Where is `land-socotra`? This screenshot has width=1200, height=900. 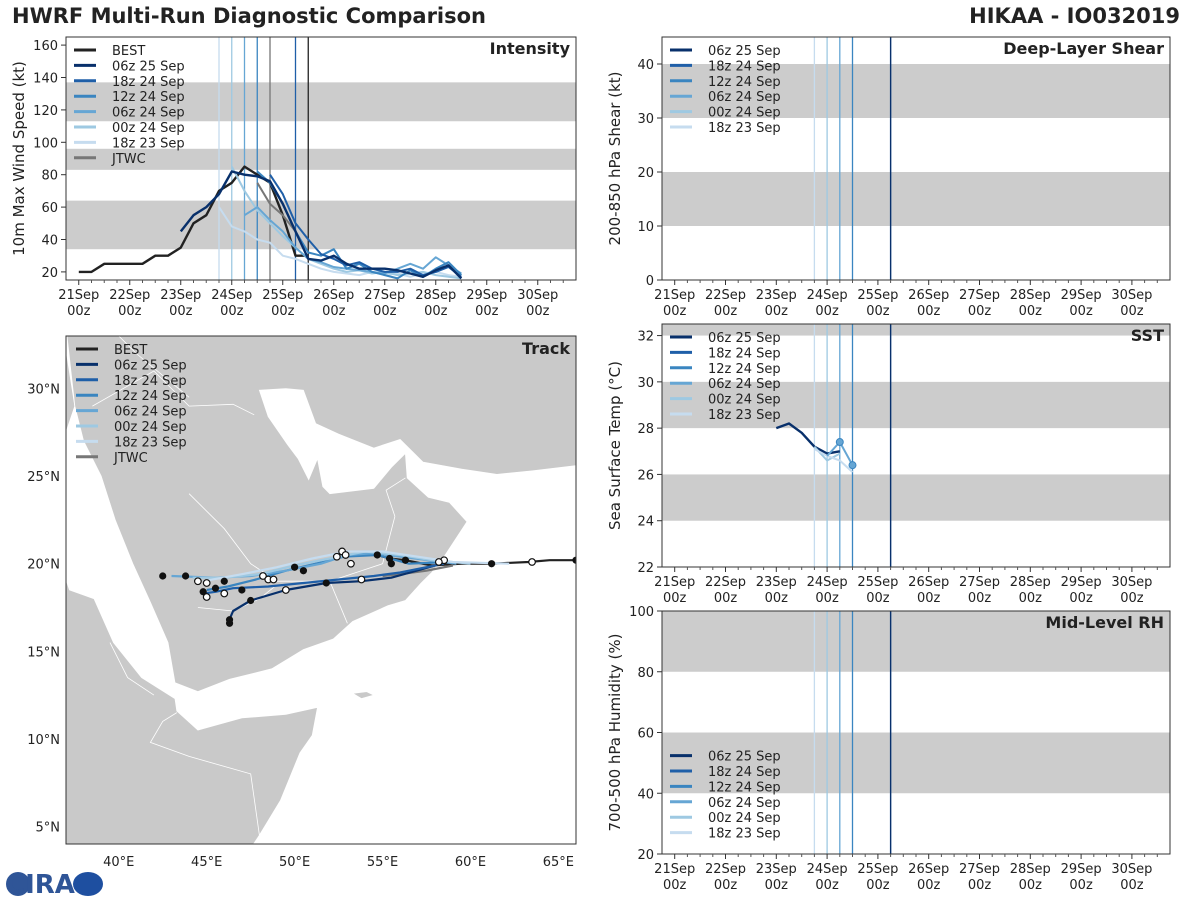 land-socotra is located at coordinates (363, 695).